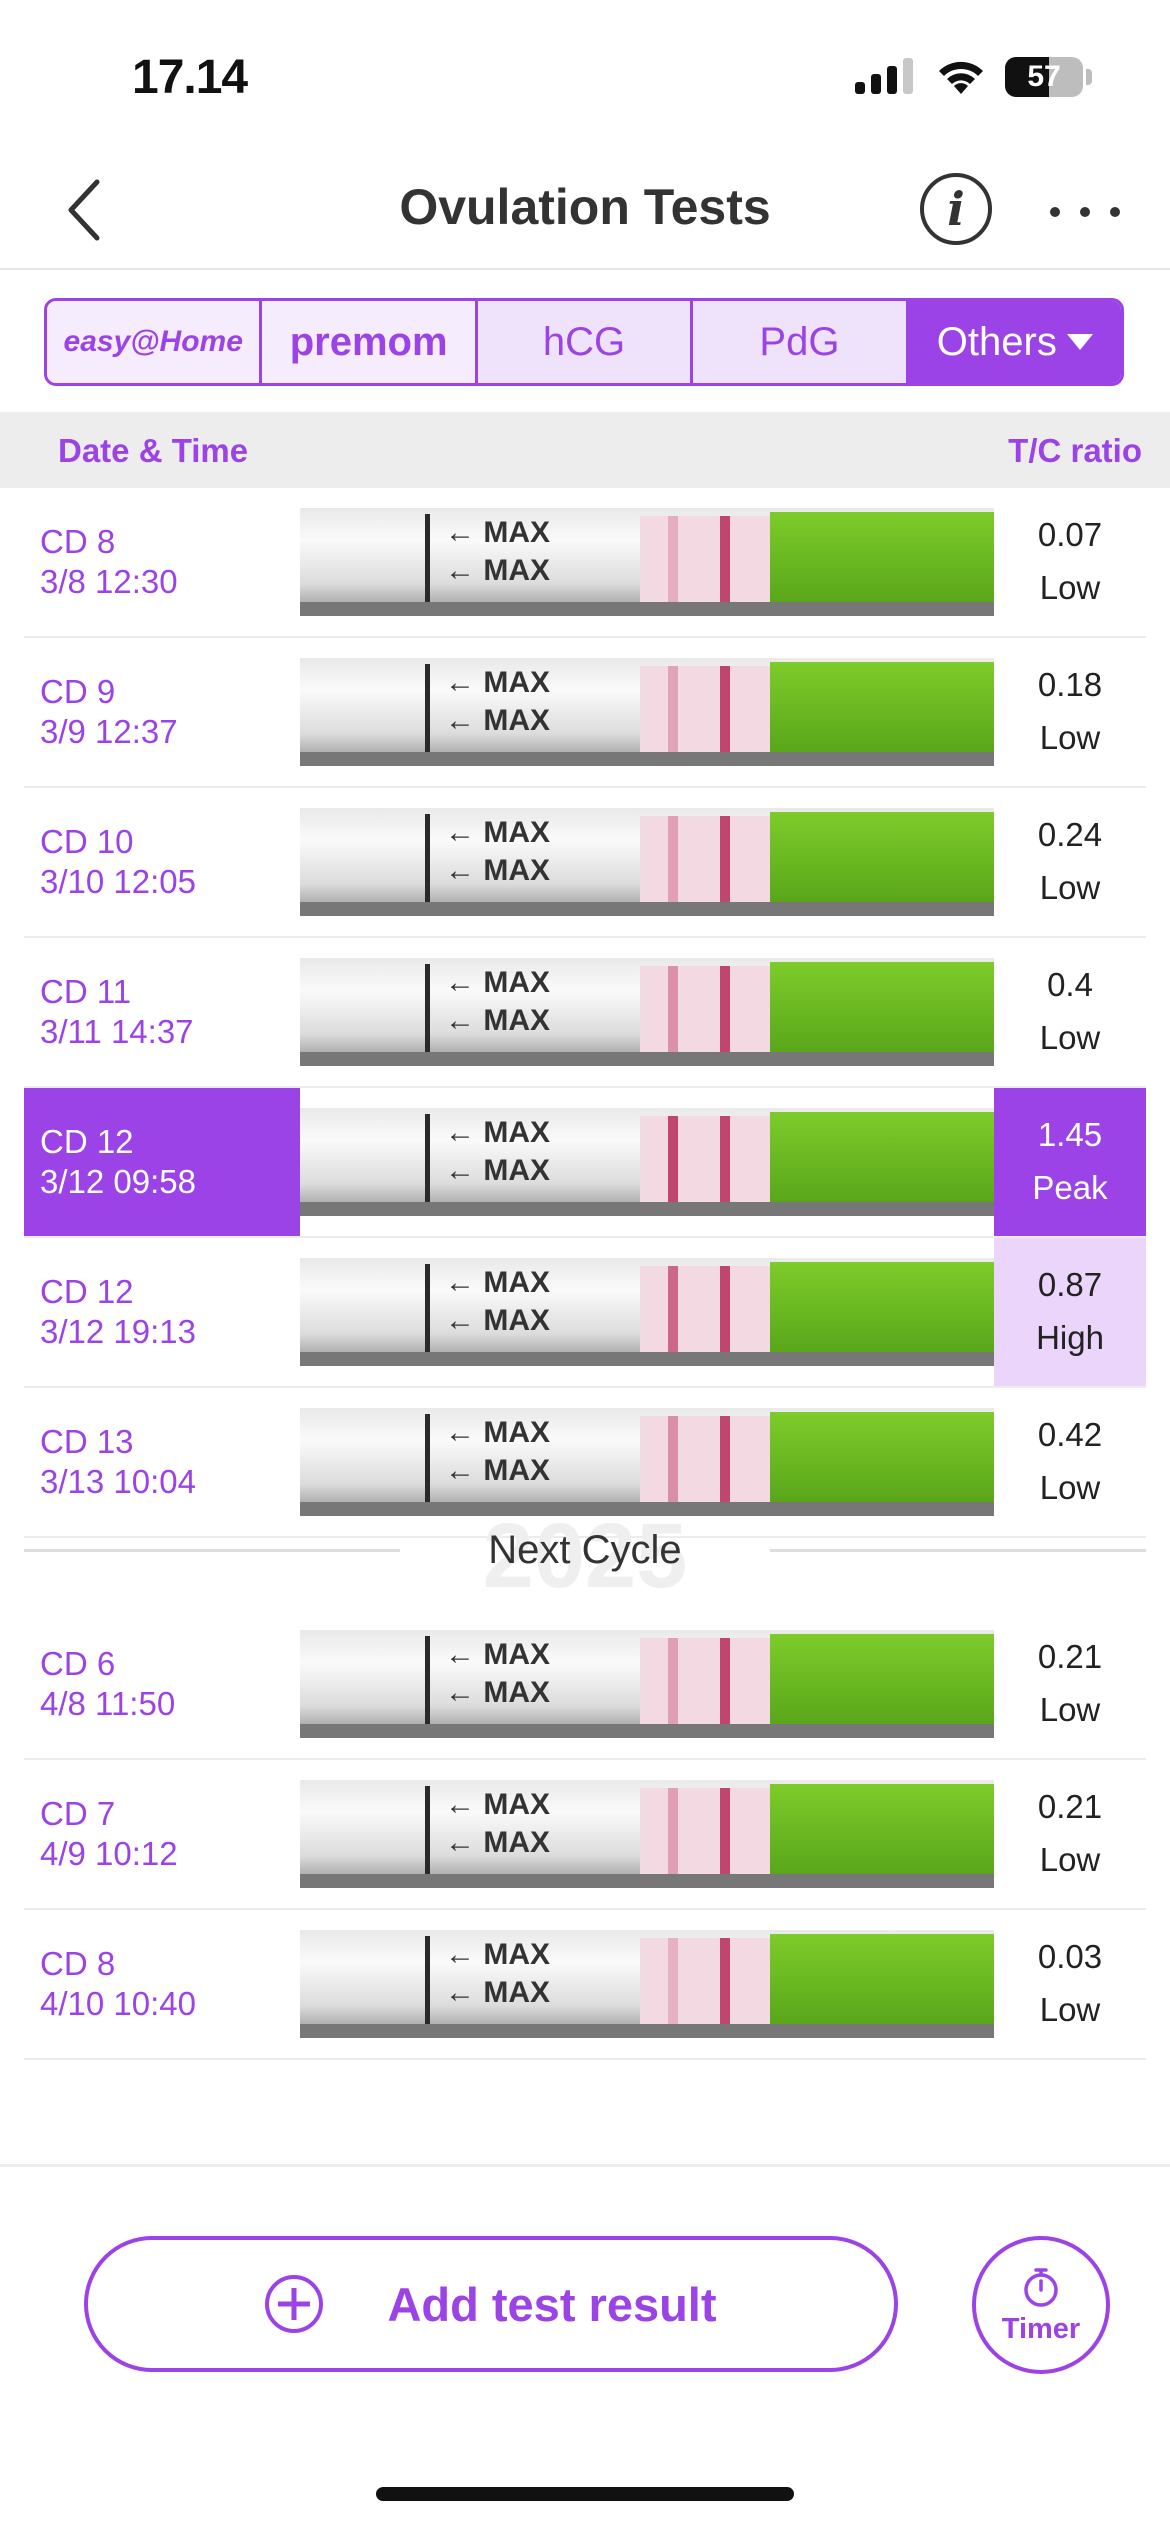 The image size is (1170, 2532). I want to click on tab-easy-at-home: easy@Home, so click(155, 342).